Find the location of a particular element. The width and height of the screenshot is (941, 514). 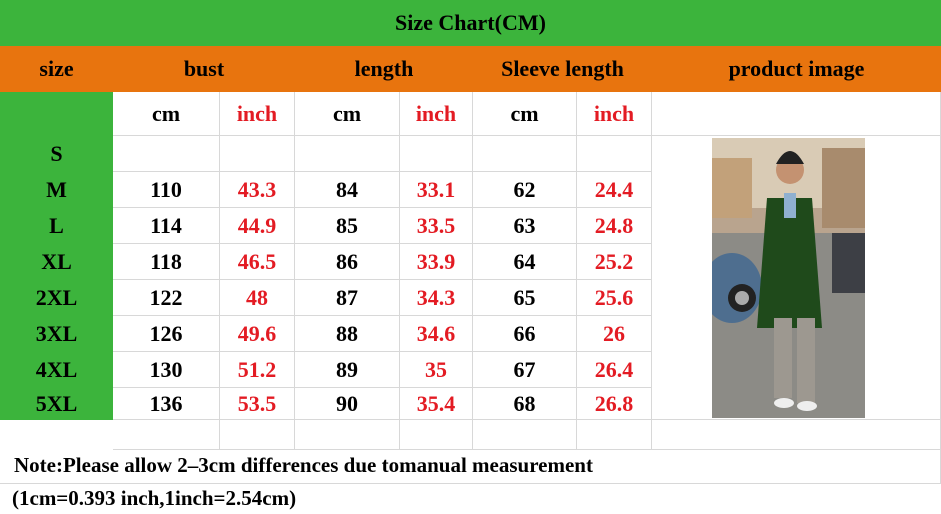

cell: 126 is located at coordinates (166, 334).